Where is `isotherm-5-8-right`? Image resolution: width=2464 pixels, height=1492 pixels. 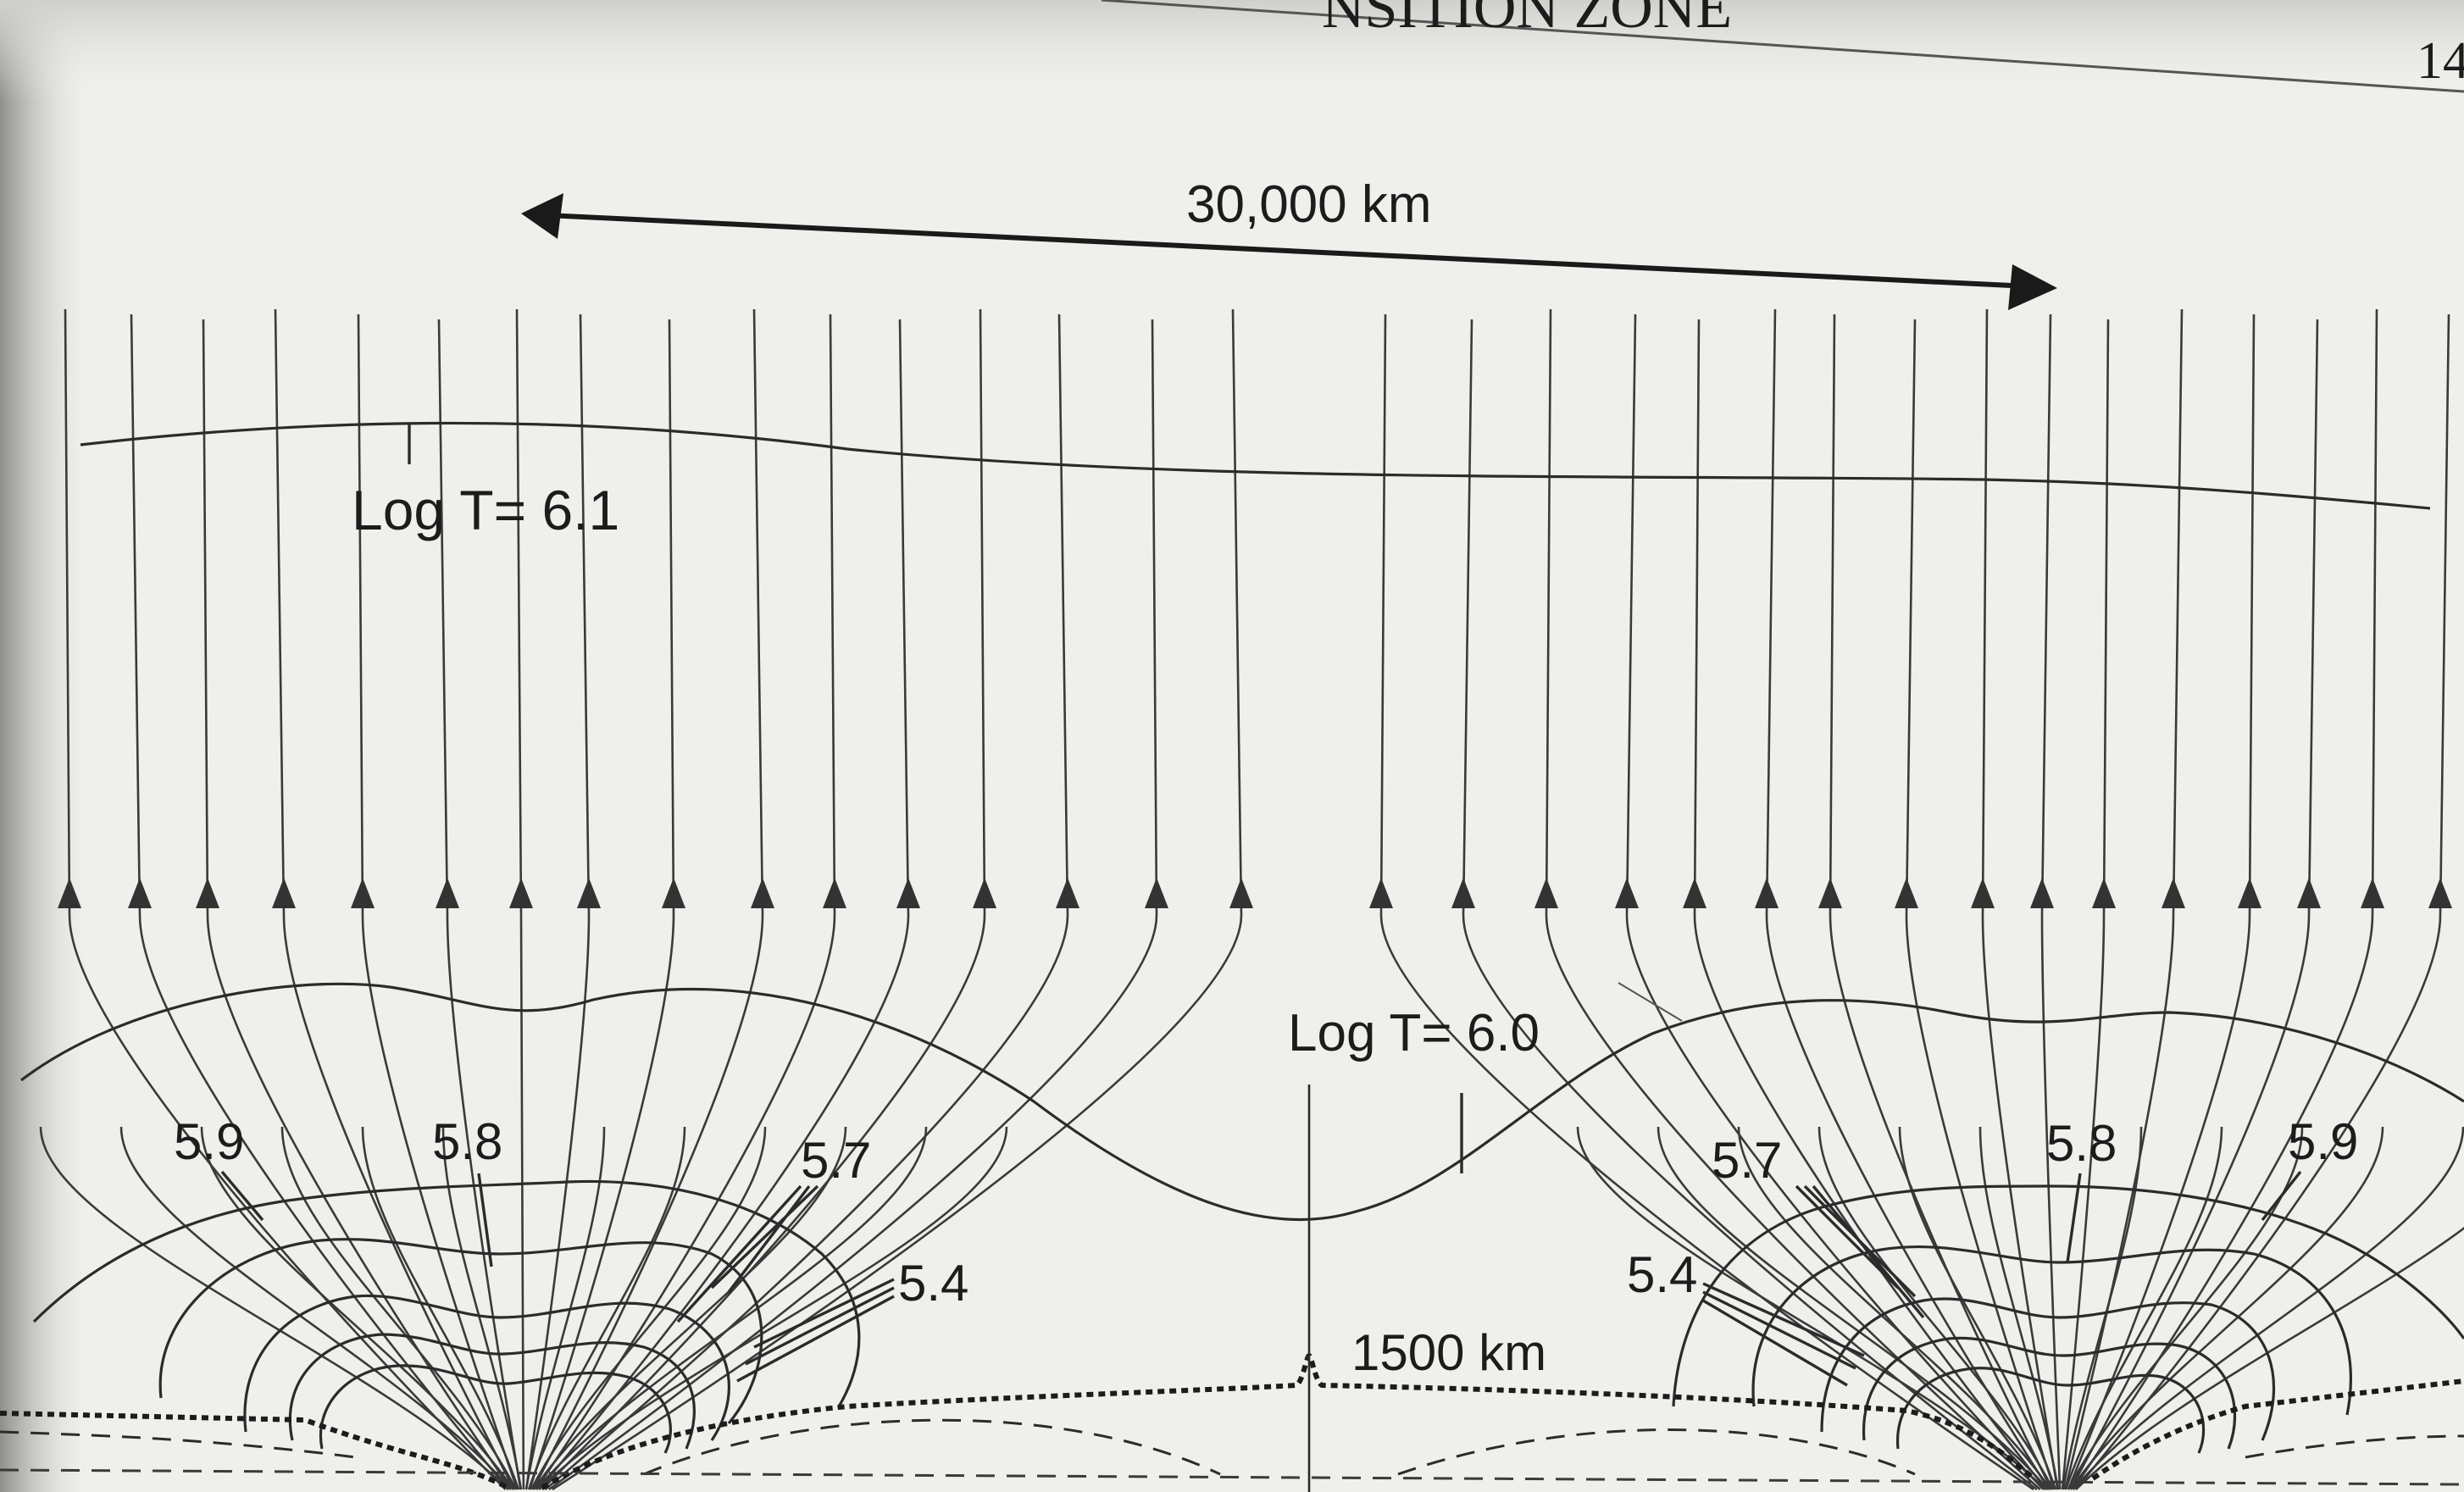
isotherm-5-8-right is located at coordinates (2052, 1330).